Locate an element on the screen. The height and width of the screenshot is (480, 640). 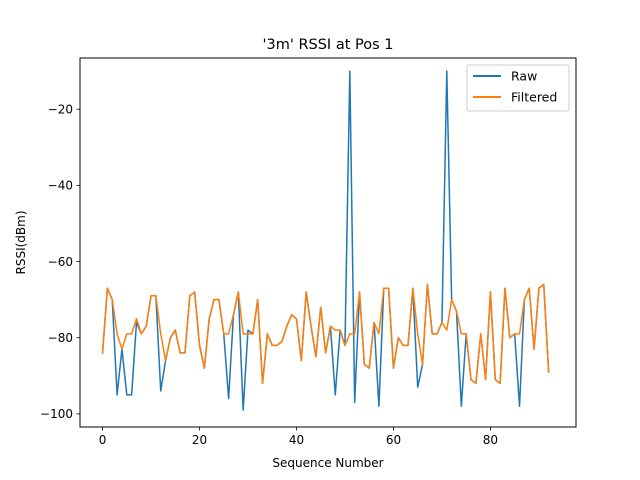
y-axis-title: RSSI(dBm) is located at coordinates (21, 242).